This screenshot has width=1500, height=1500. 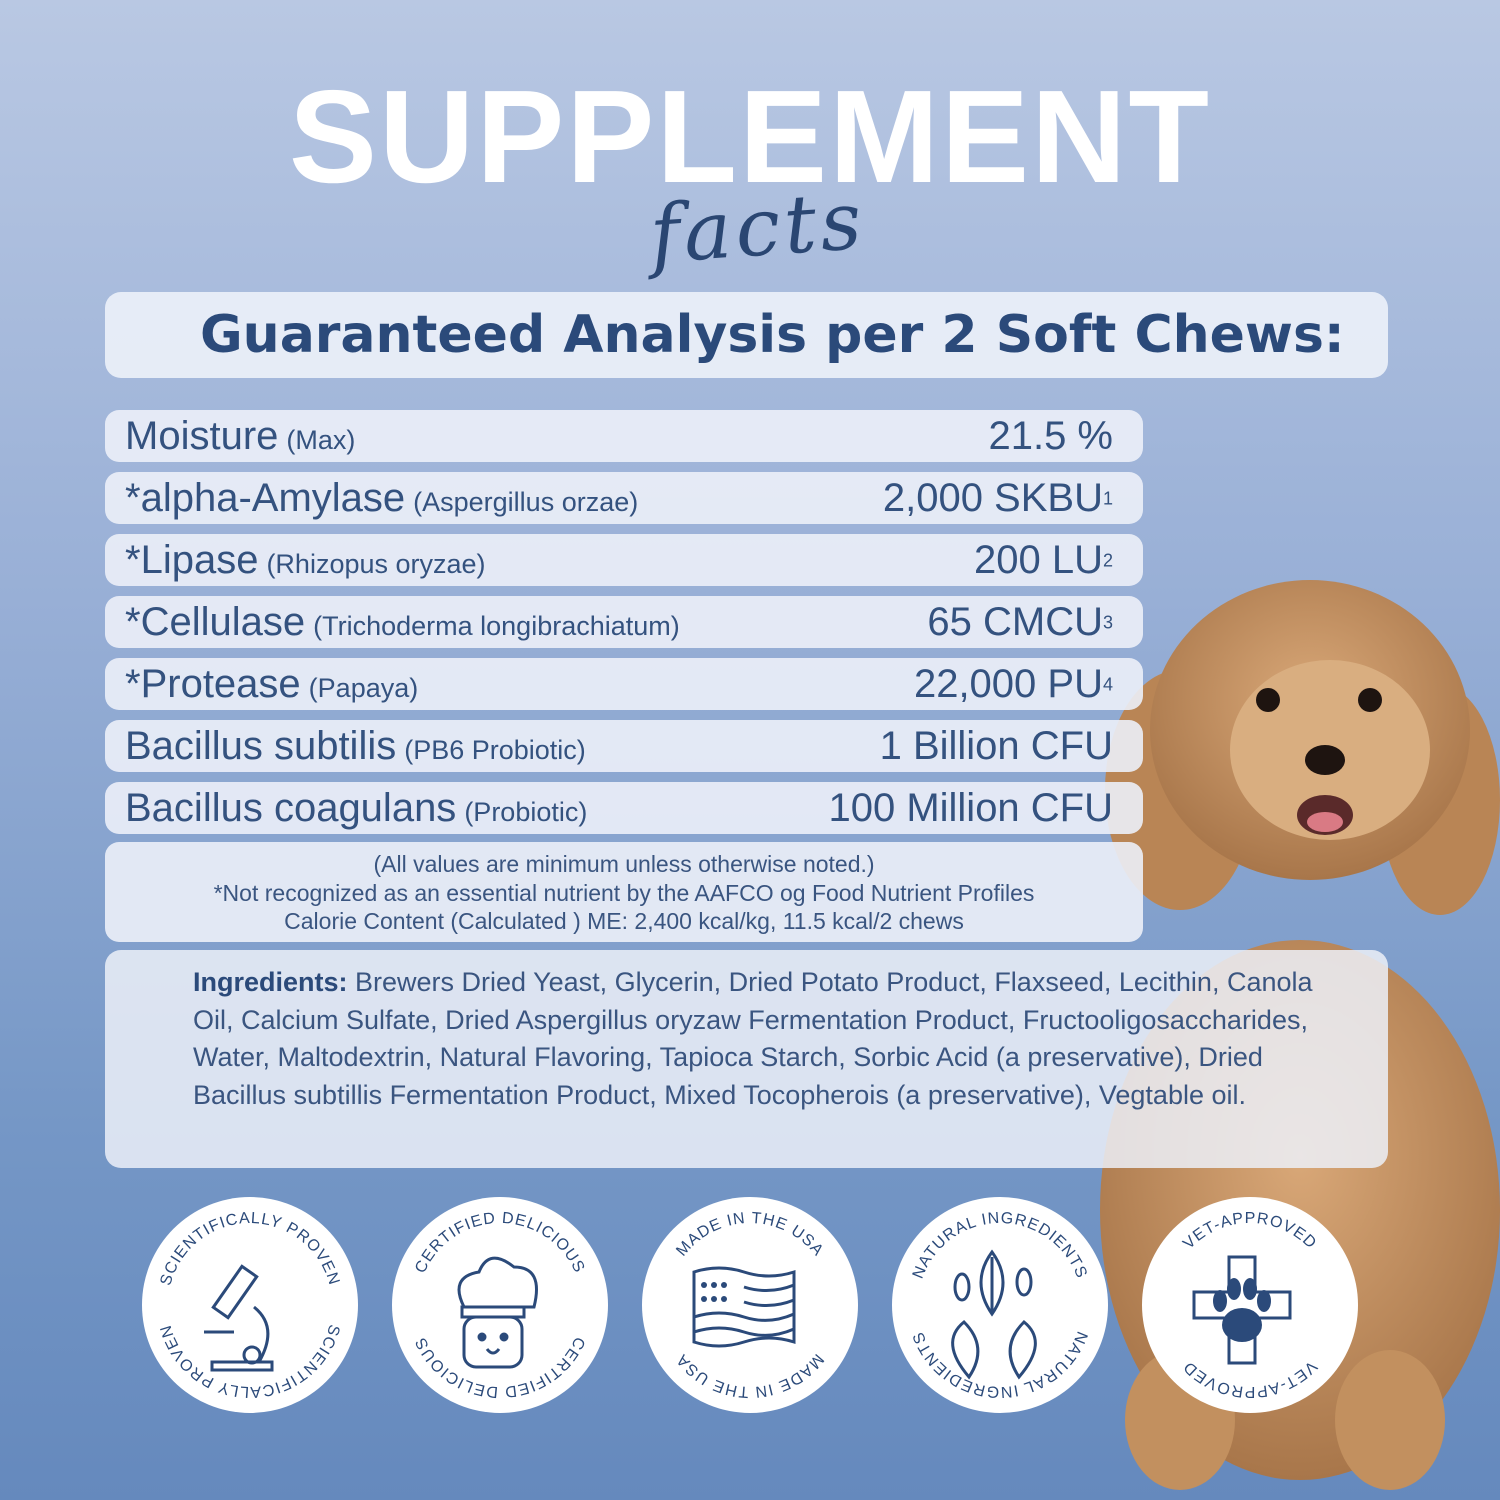 What do you see at coordinates (624, 436) in the screenshot?
I see `analysis-row: Moisture (Max) 21.5 %` at bounding box center [624, 436].